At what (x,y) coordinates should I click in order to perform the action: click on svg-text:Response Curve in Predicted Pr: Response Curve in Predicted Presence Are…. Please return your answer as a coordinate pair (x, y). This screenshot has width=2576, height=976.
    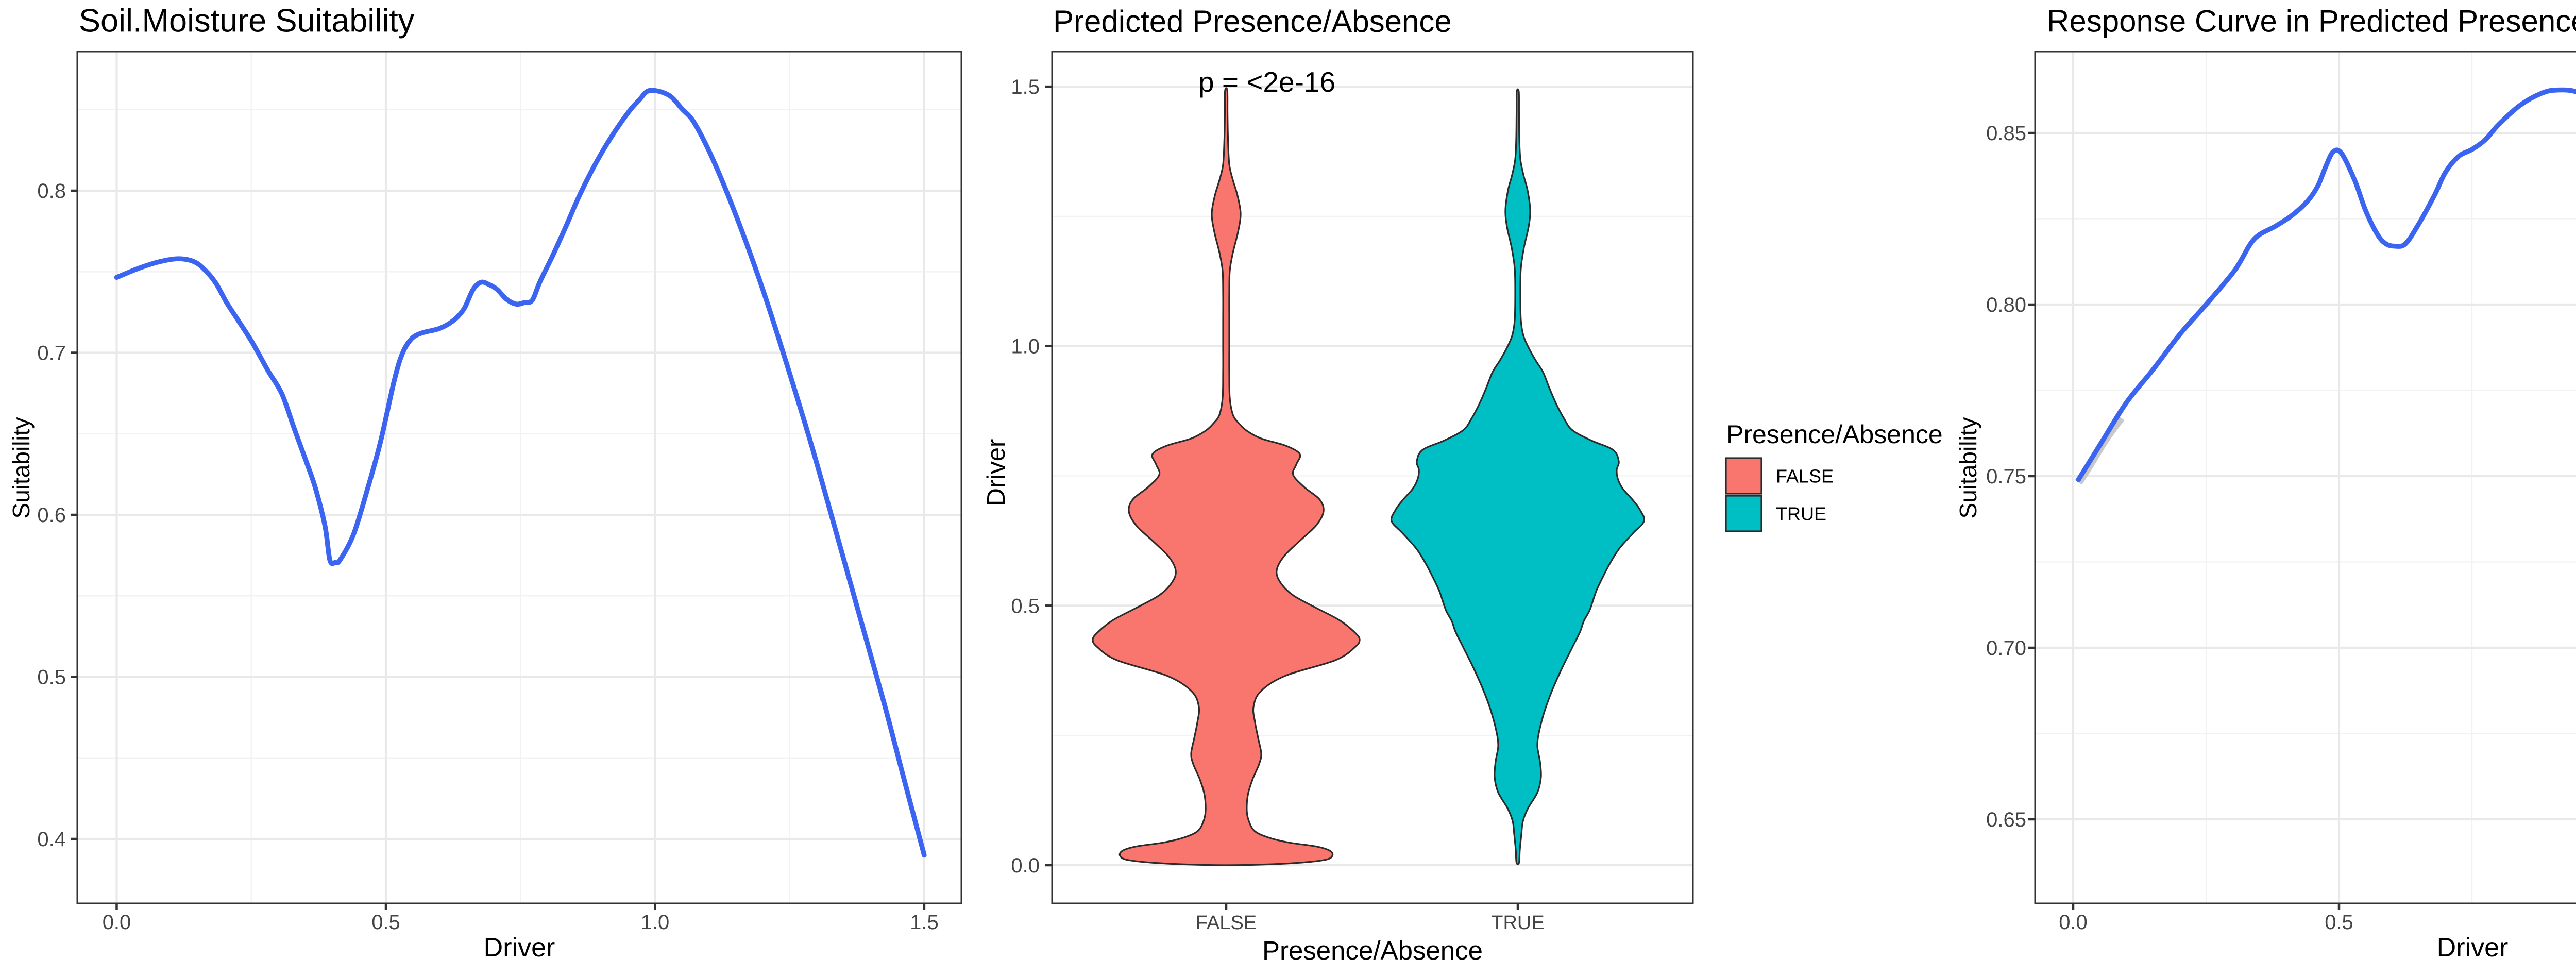
    Looking at the image, I should click on (2311, 21).